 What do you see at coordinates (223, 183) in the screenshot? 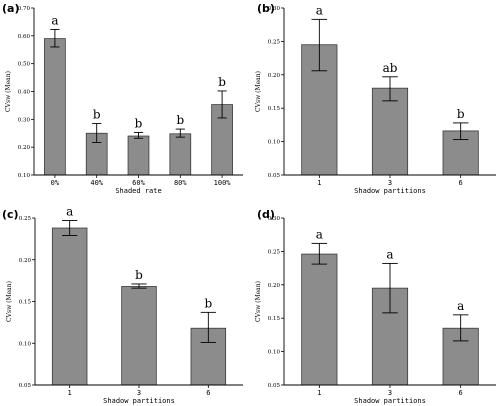
I see `x-tick-label: 100%` at bounding box center [223, 183].